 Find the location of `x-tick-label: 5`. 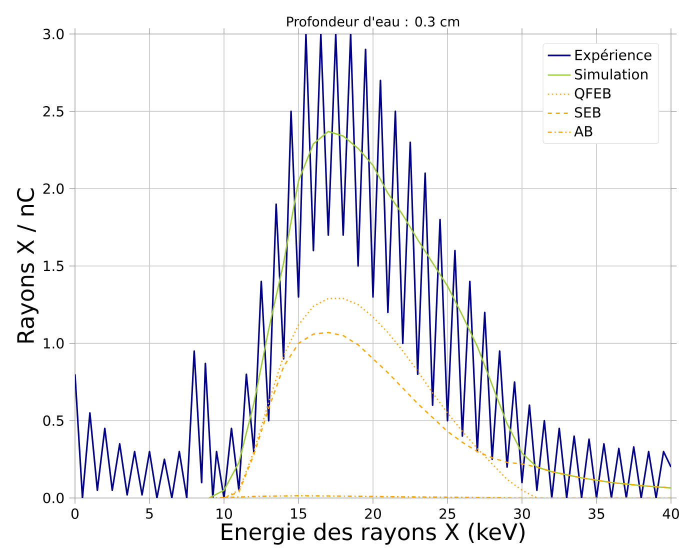

x-tick-label: 5 is located at coordinates (149, 513).